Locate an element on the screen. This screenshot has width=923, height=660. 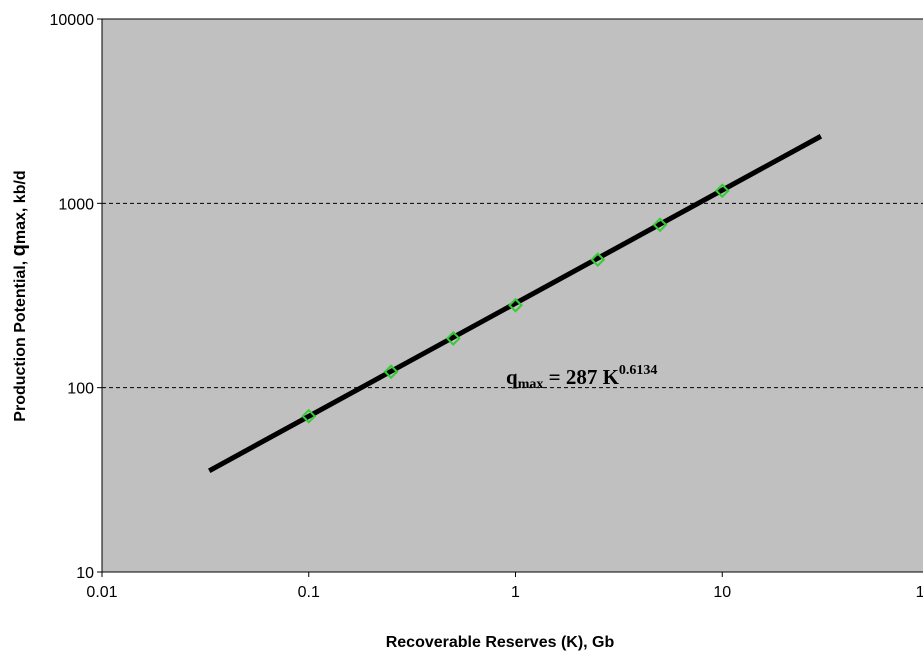
y-axis-title-subscript: max is located at coordinates (20, 228).